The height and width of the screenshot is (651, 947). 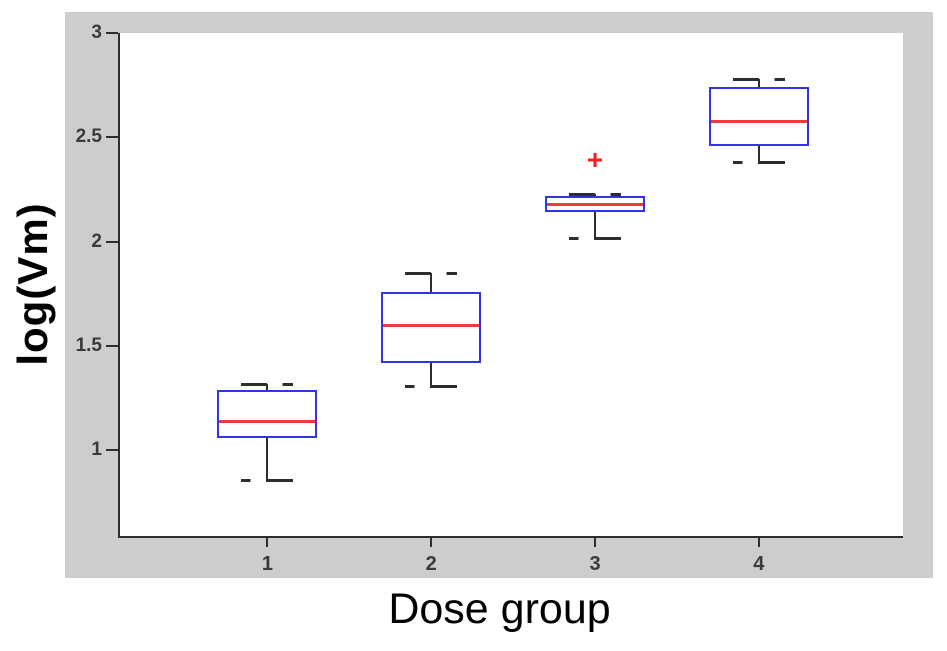 I want to click on y-axis-tick-label: 2, so click(x=96, y=241).